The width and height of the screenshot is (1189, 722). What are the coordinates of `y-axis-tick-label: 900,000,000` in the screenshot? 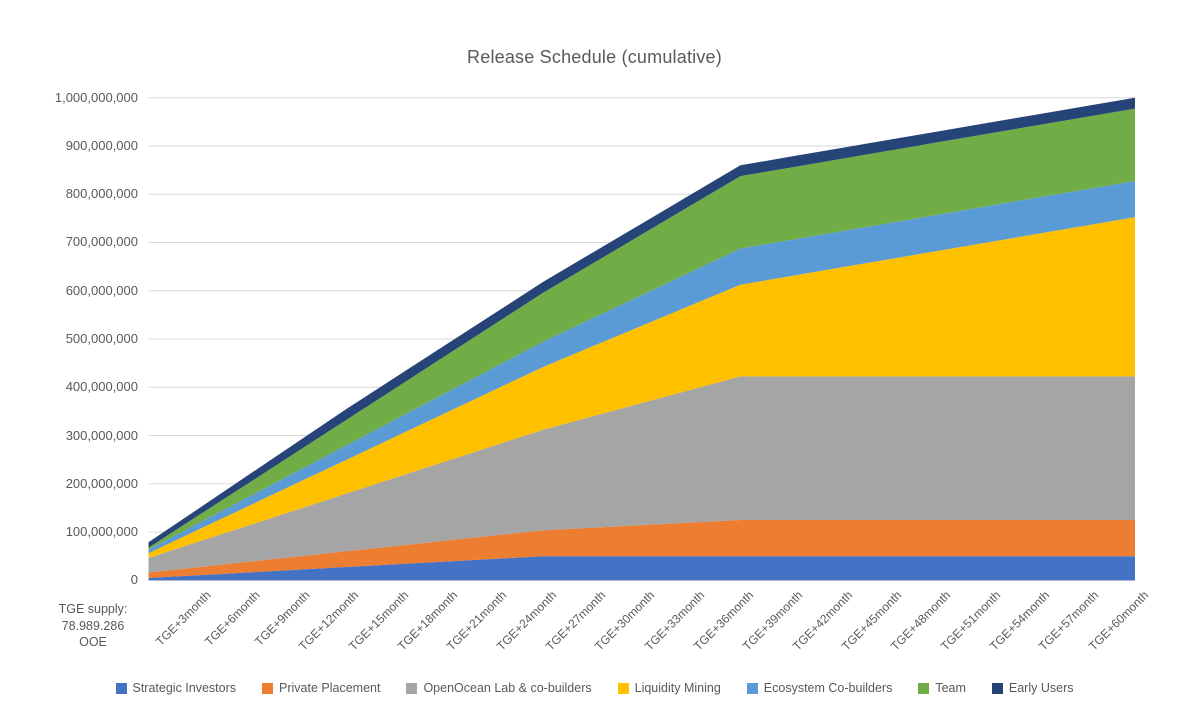 It's located at (101, 145).